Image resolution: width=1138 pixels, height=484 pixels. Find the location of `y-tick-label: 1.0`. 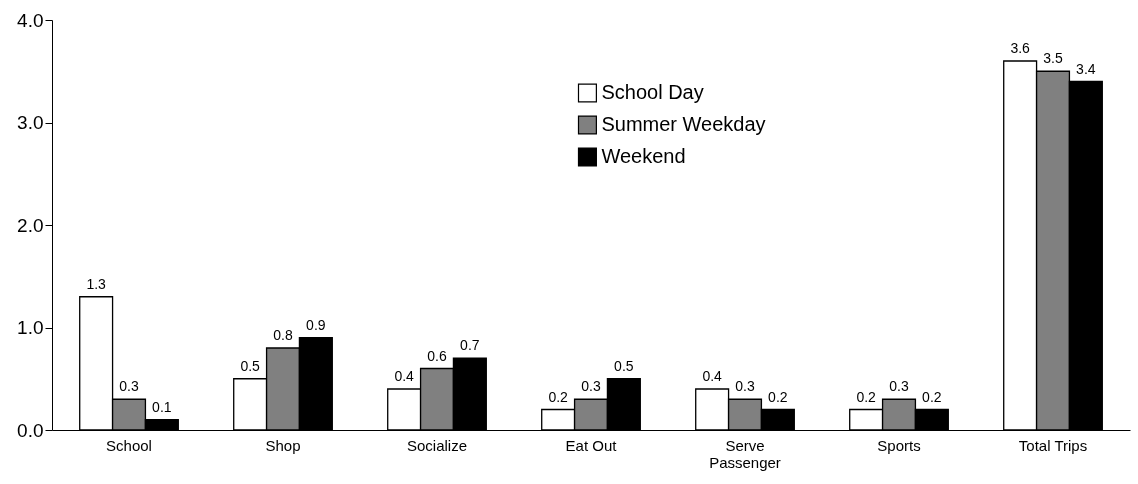

y-tick-label: 1.0 is located at coordinates (30, 327).